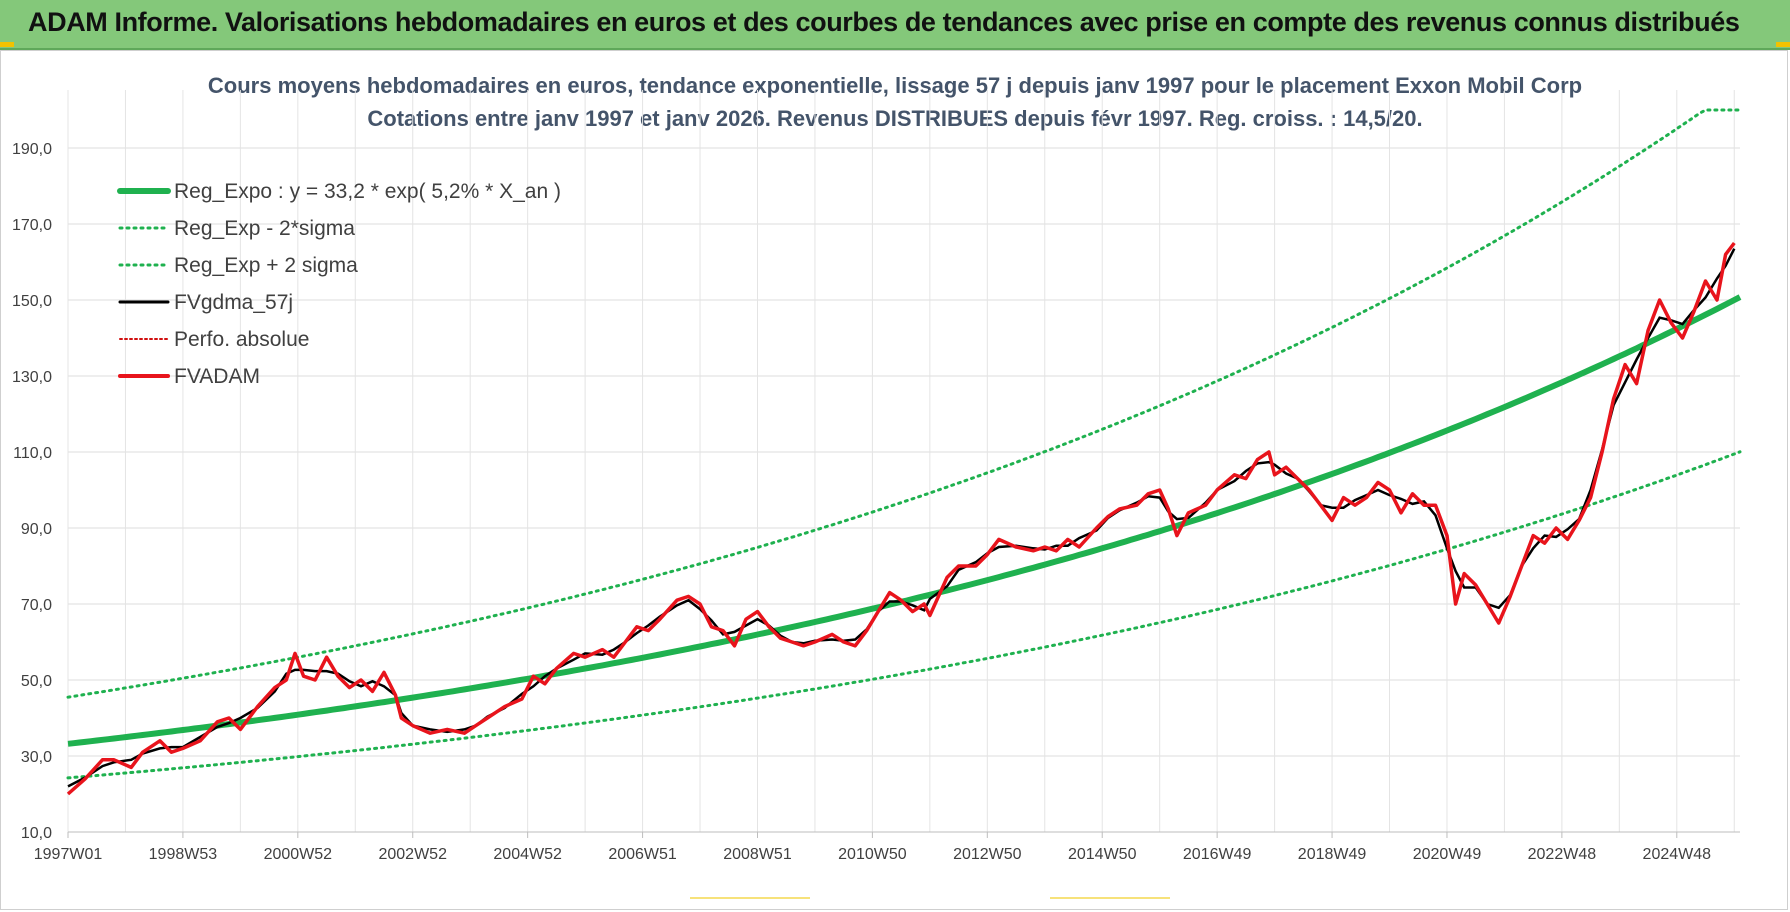 The image size is (1790, 912). I want to click on y-tick-label: 110,0, so click(32, 453).